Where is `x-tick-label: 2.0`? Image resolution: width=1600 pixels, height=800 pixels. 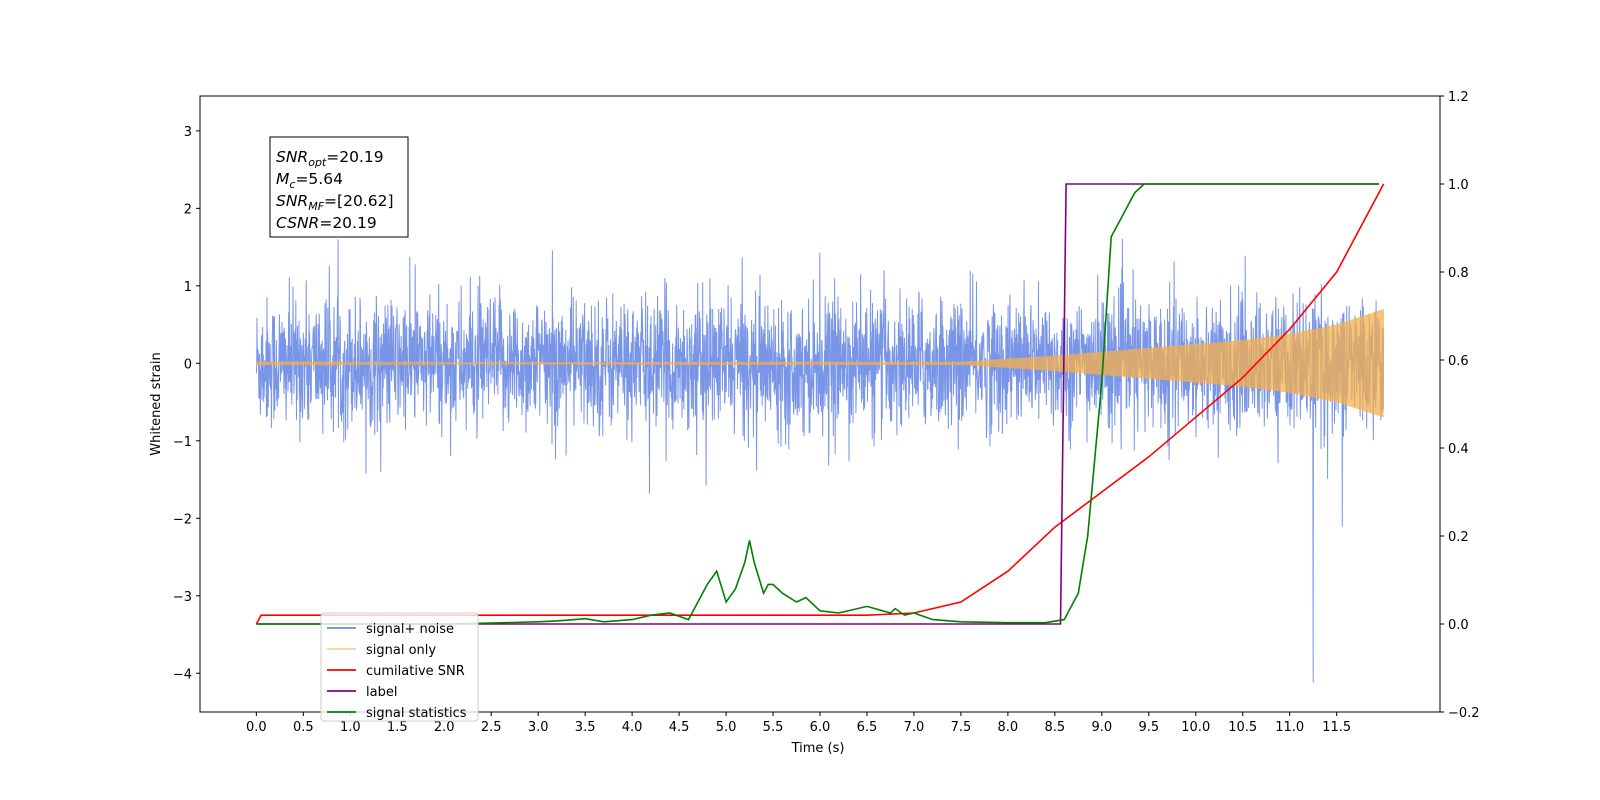
x-tick-label: 2.0 is located at coordinates (444, 727).